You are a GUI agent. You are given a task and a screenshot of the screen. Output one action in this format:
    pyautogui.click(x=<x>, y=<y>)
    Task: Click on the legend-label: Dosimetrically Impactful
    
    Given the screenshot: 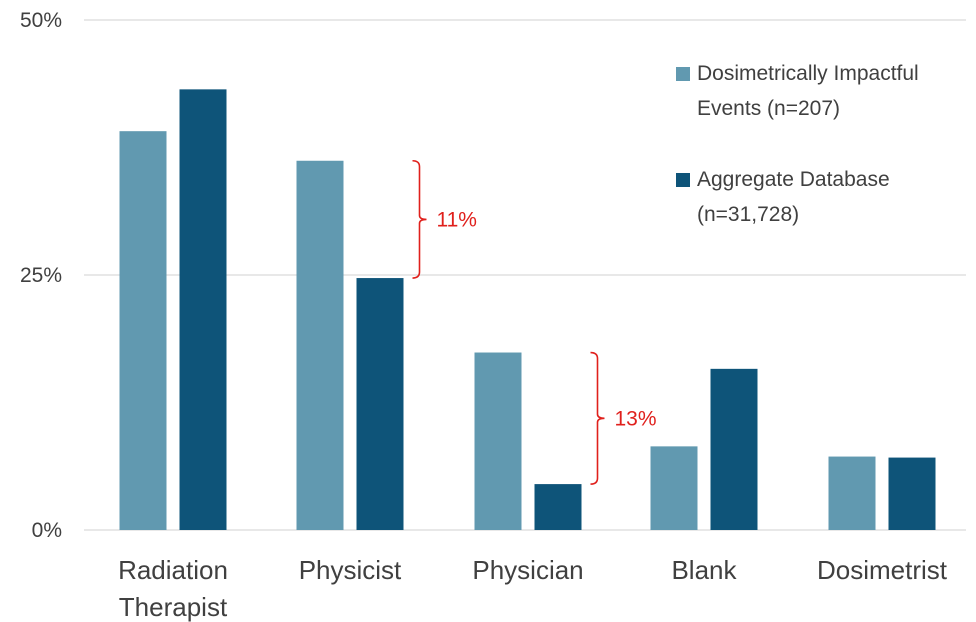 What is the action you would take?
    pyautogui.click(x=808, y=73)
    